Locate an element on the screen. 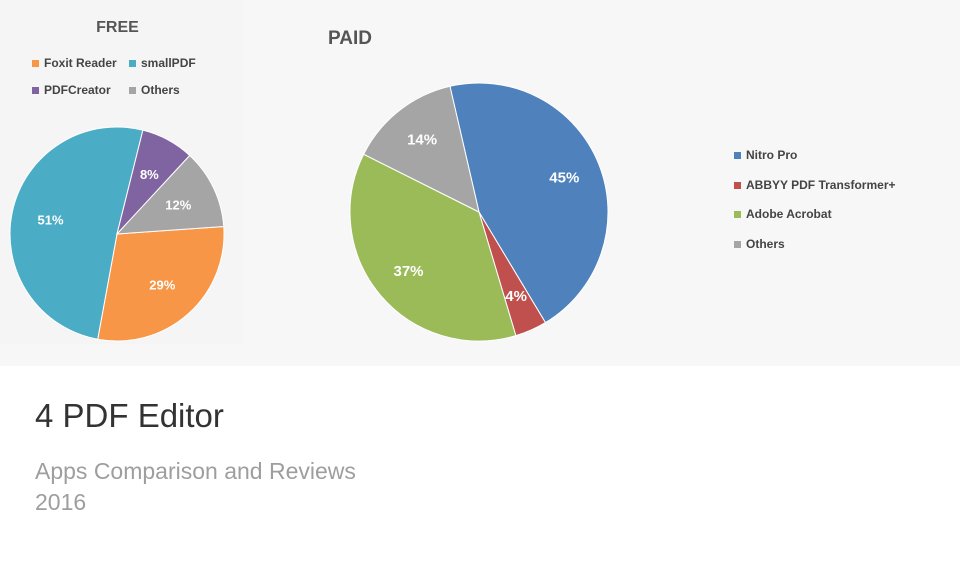  free-legend-item-pdfcreator: PDFCreator is located at coordinates (71, 90).